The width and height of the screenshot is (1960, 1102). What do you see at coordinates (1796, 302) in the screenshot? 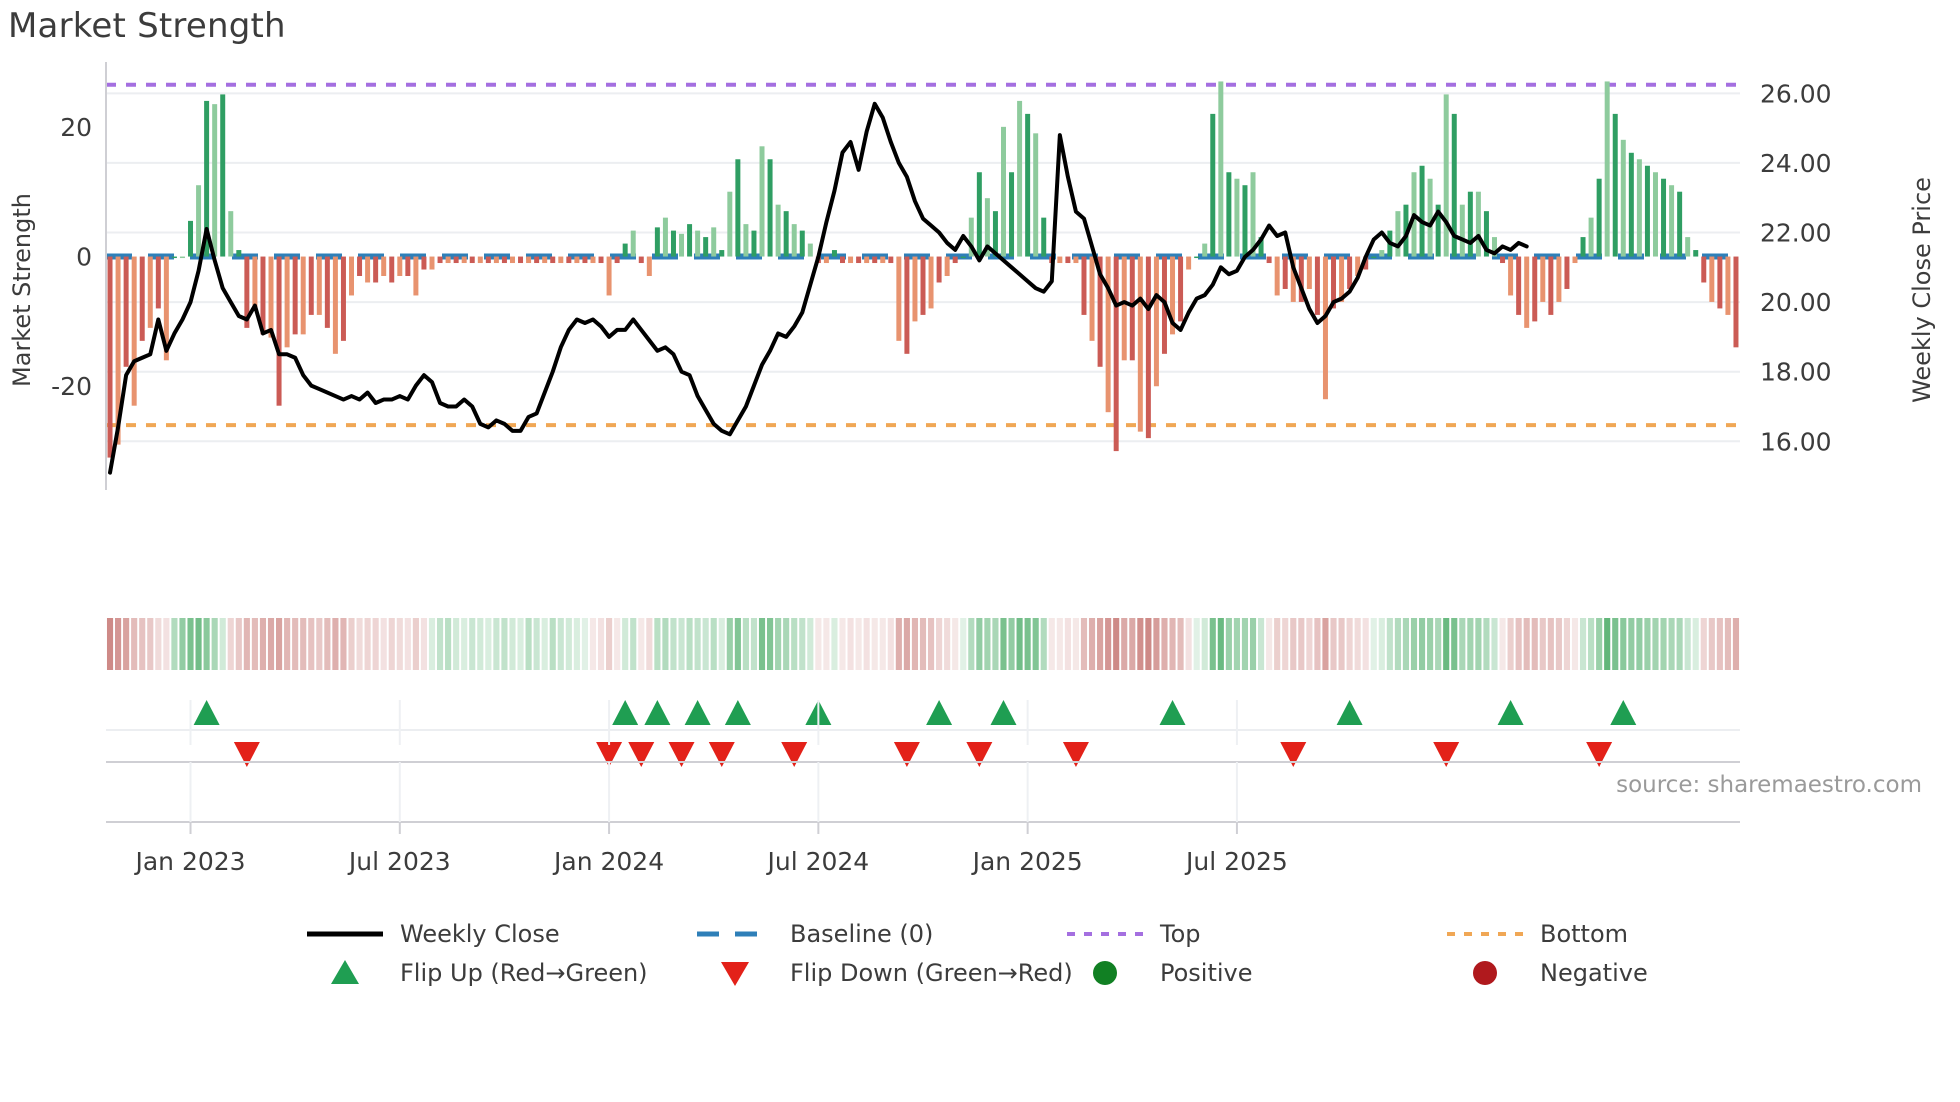
I see `right-axis-tick: 20.00` at bounding box center [1796, 302].